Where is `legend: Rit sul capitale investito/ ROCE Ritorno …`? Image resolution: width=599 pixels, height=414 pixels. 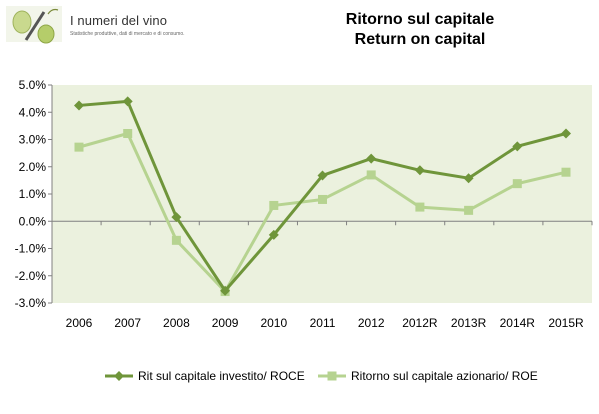
legend: Rit sul capitale investito/ ROCE Ritorno … is located at coordinates (321, 376).